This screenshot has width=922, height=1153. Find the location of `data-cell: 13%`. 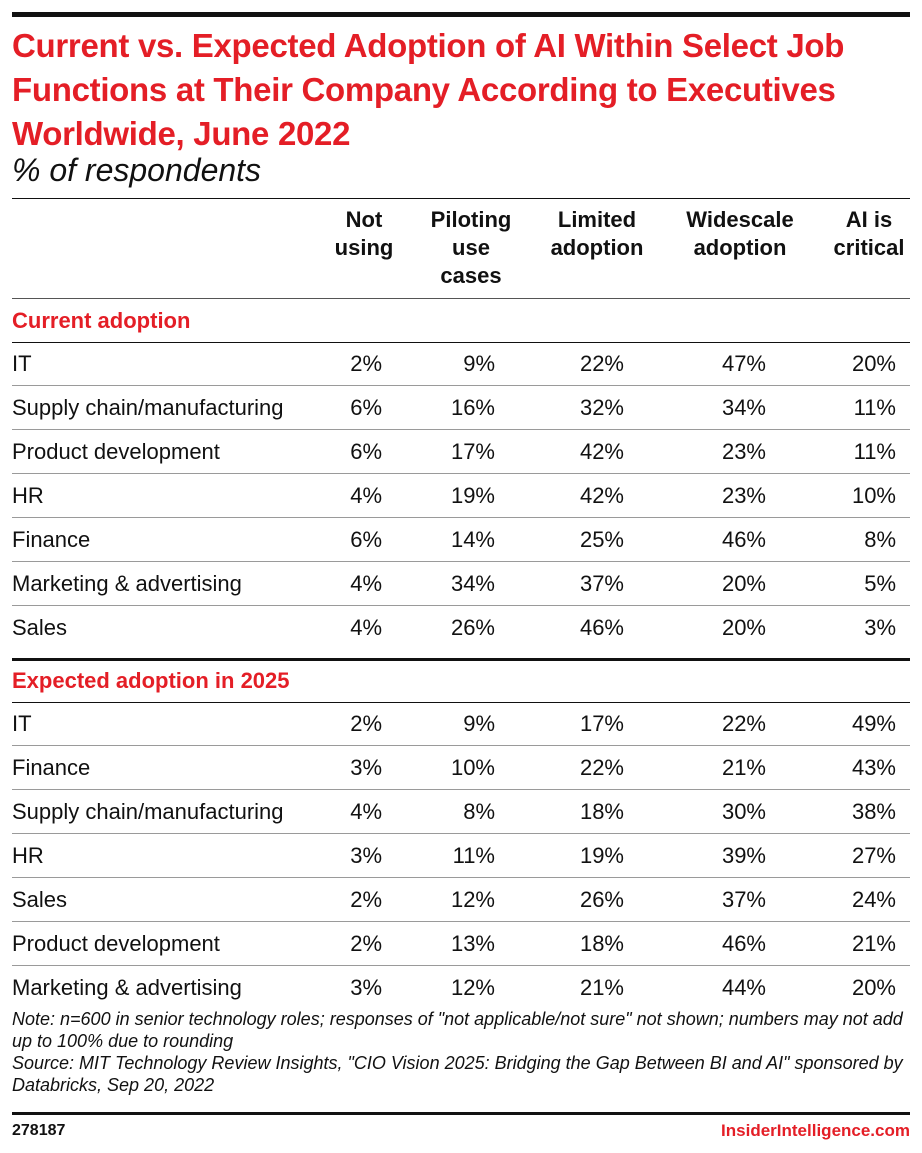

data-cell: 13% is located at coordinates (472, 943).